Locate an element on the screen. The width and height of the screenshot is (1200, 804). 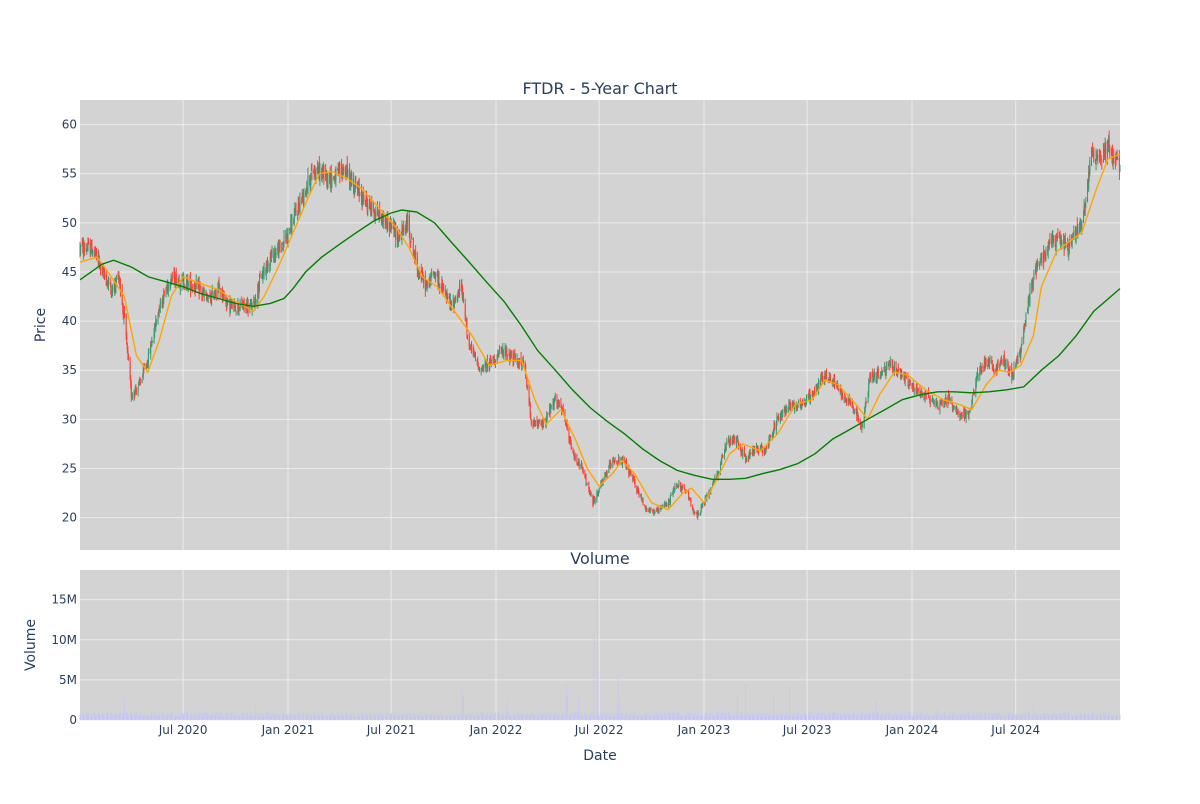
price-tick-label: 25 is located at coordinates (69, 468).